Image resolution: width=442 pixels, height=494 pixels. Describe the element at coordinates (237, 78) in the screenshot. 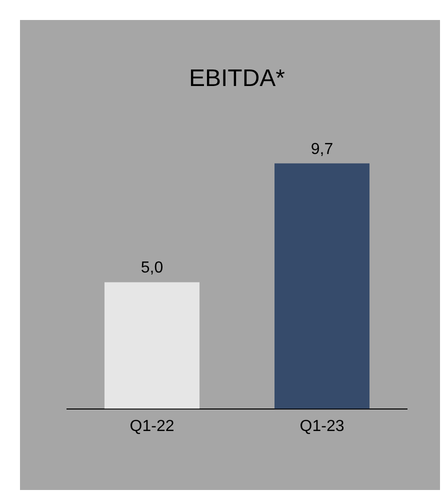

I see `chart-title: EBITDA*` at that location.